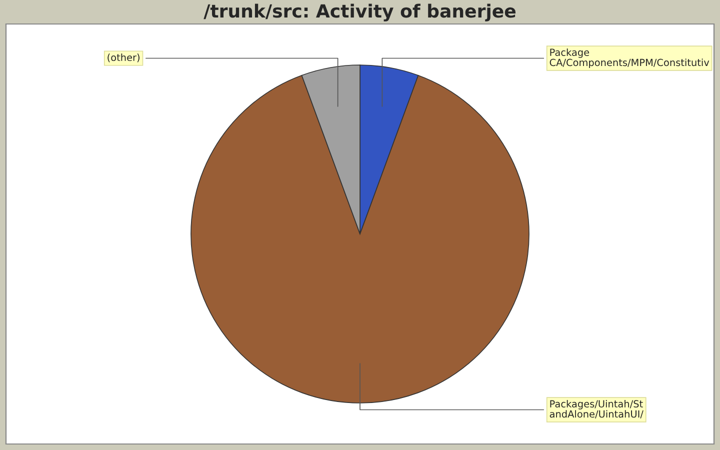  What do you see at coordinates (124, 58) in the screenshot?
I see `slice-label: (other)` at bounding box center [124, 58].